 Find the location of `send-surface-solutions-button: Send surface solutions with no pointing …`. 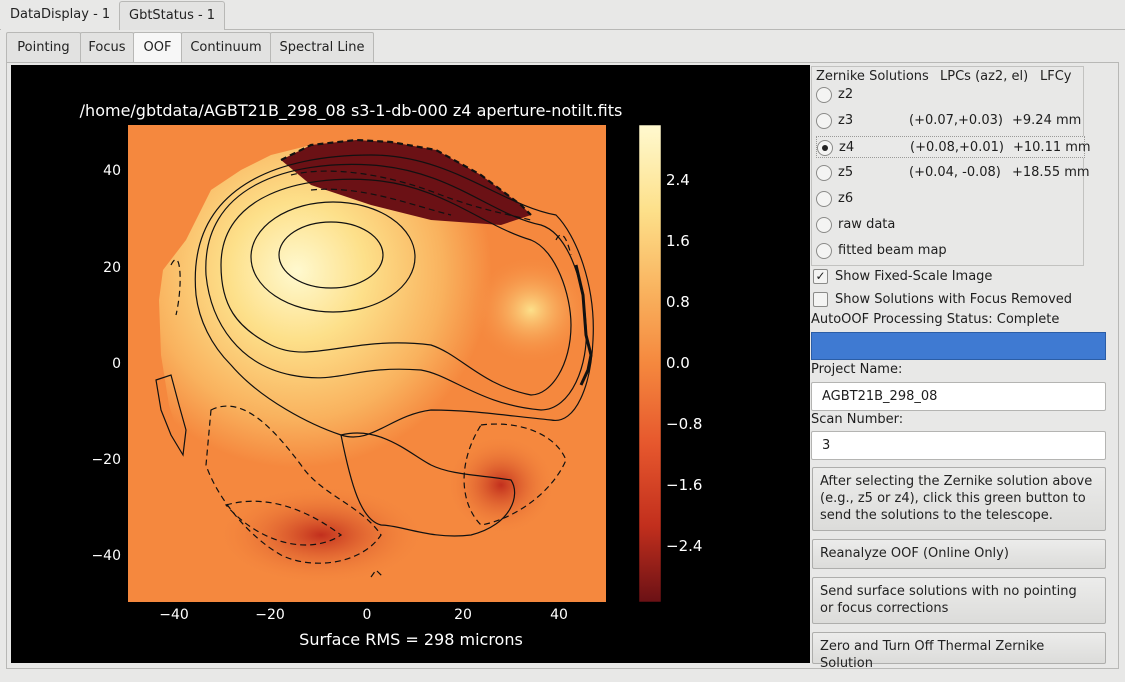

send-surface-solutions-button: Send surface solutions with no pointing … is located at coordinates (959, 600).